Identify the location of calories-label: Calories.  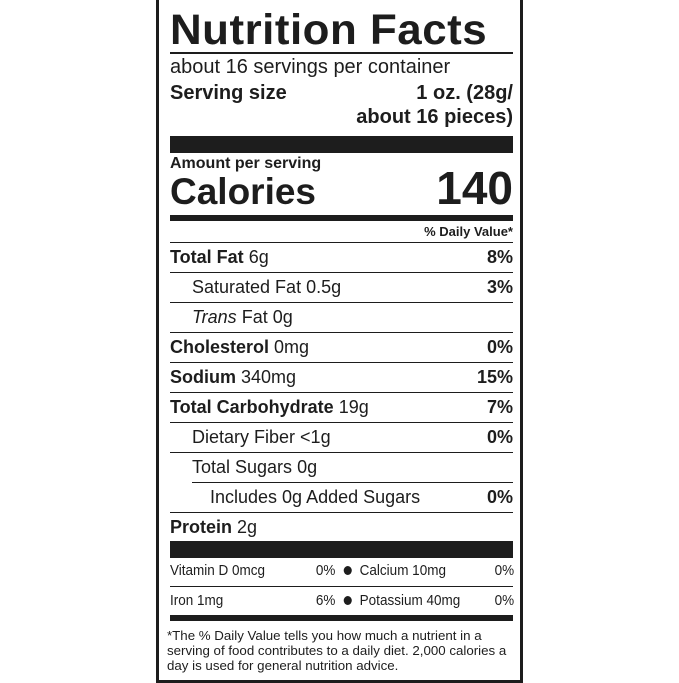
(243, 191).